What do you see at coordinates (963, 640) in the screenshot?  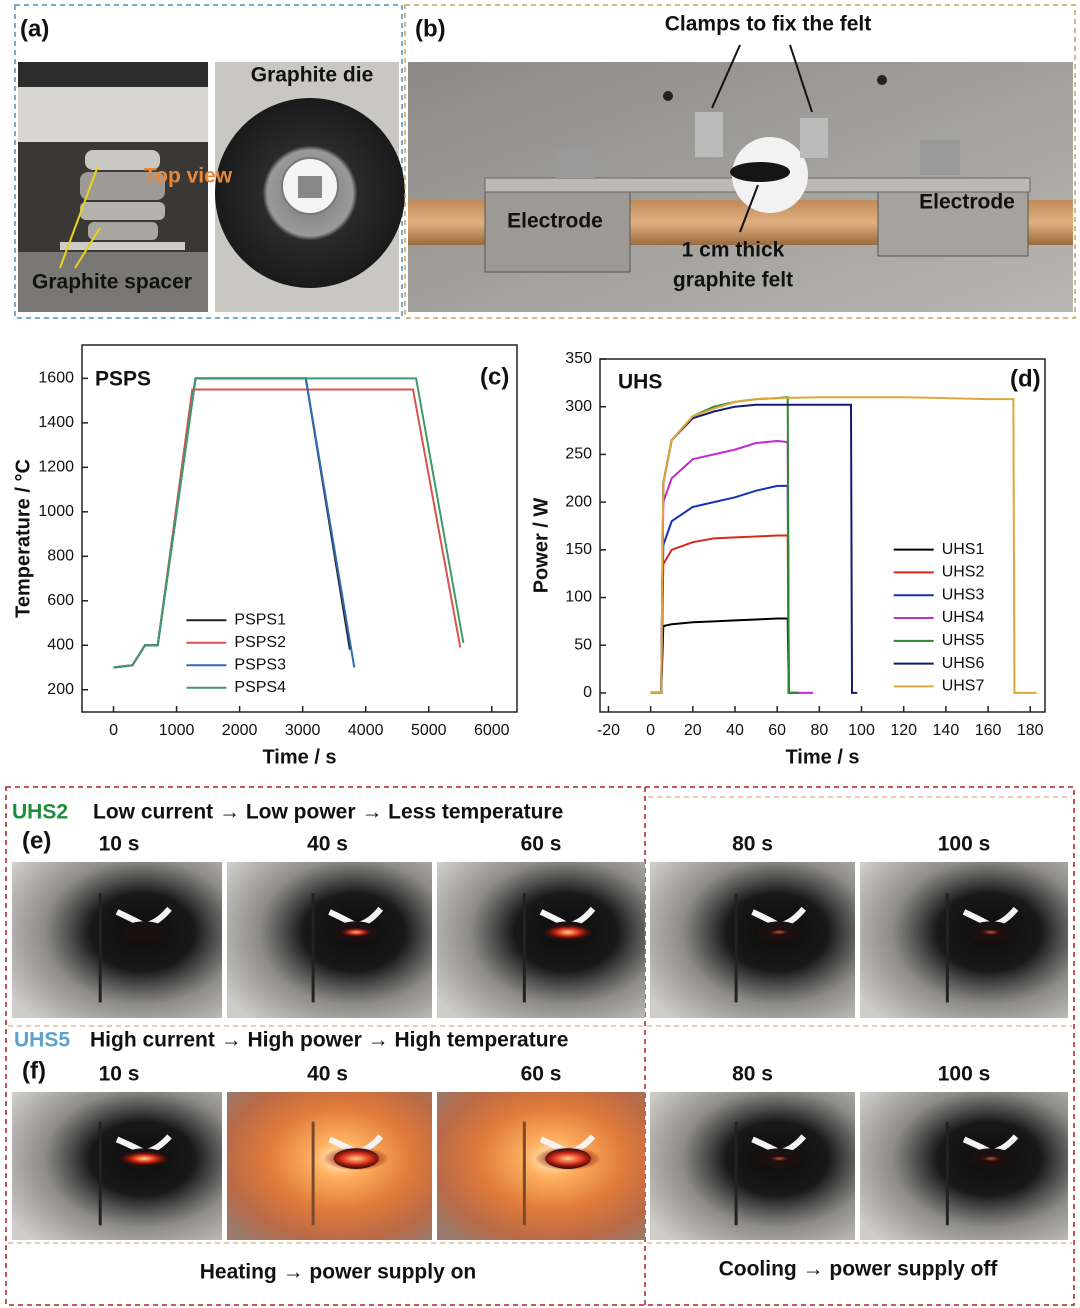 I see `legend-label: UHS5` at bounding box center [963, 640].